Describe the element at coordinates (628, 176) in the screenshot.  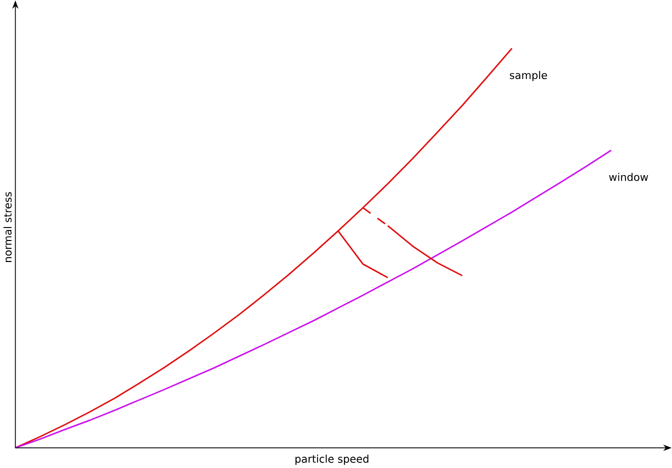
I see `series-label: window` at that location.